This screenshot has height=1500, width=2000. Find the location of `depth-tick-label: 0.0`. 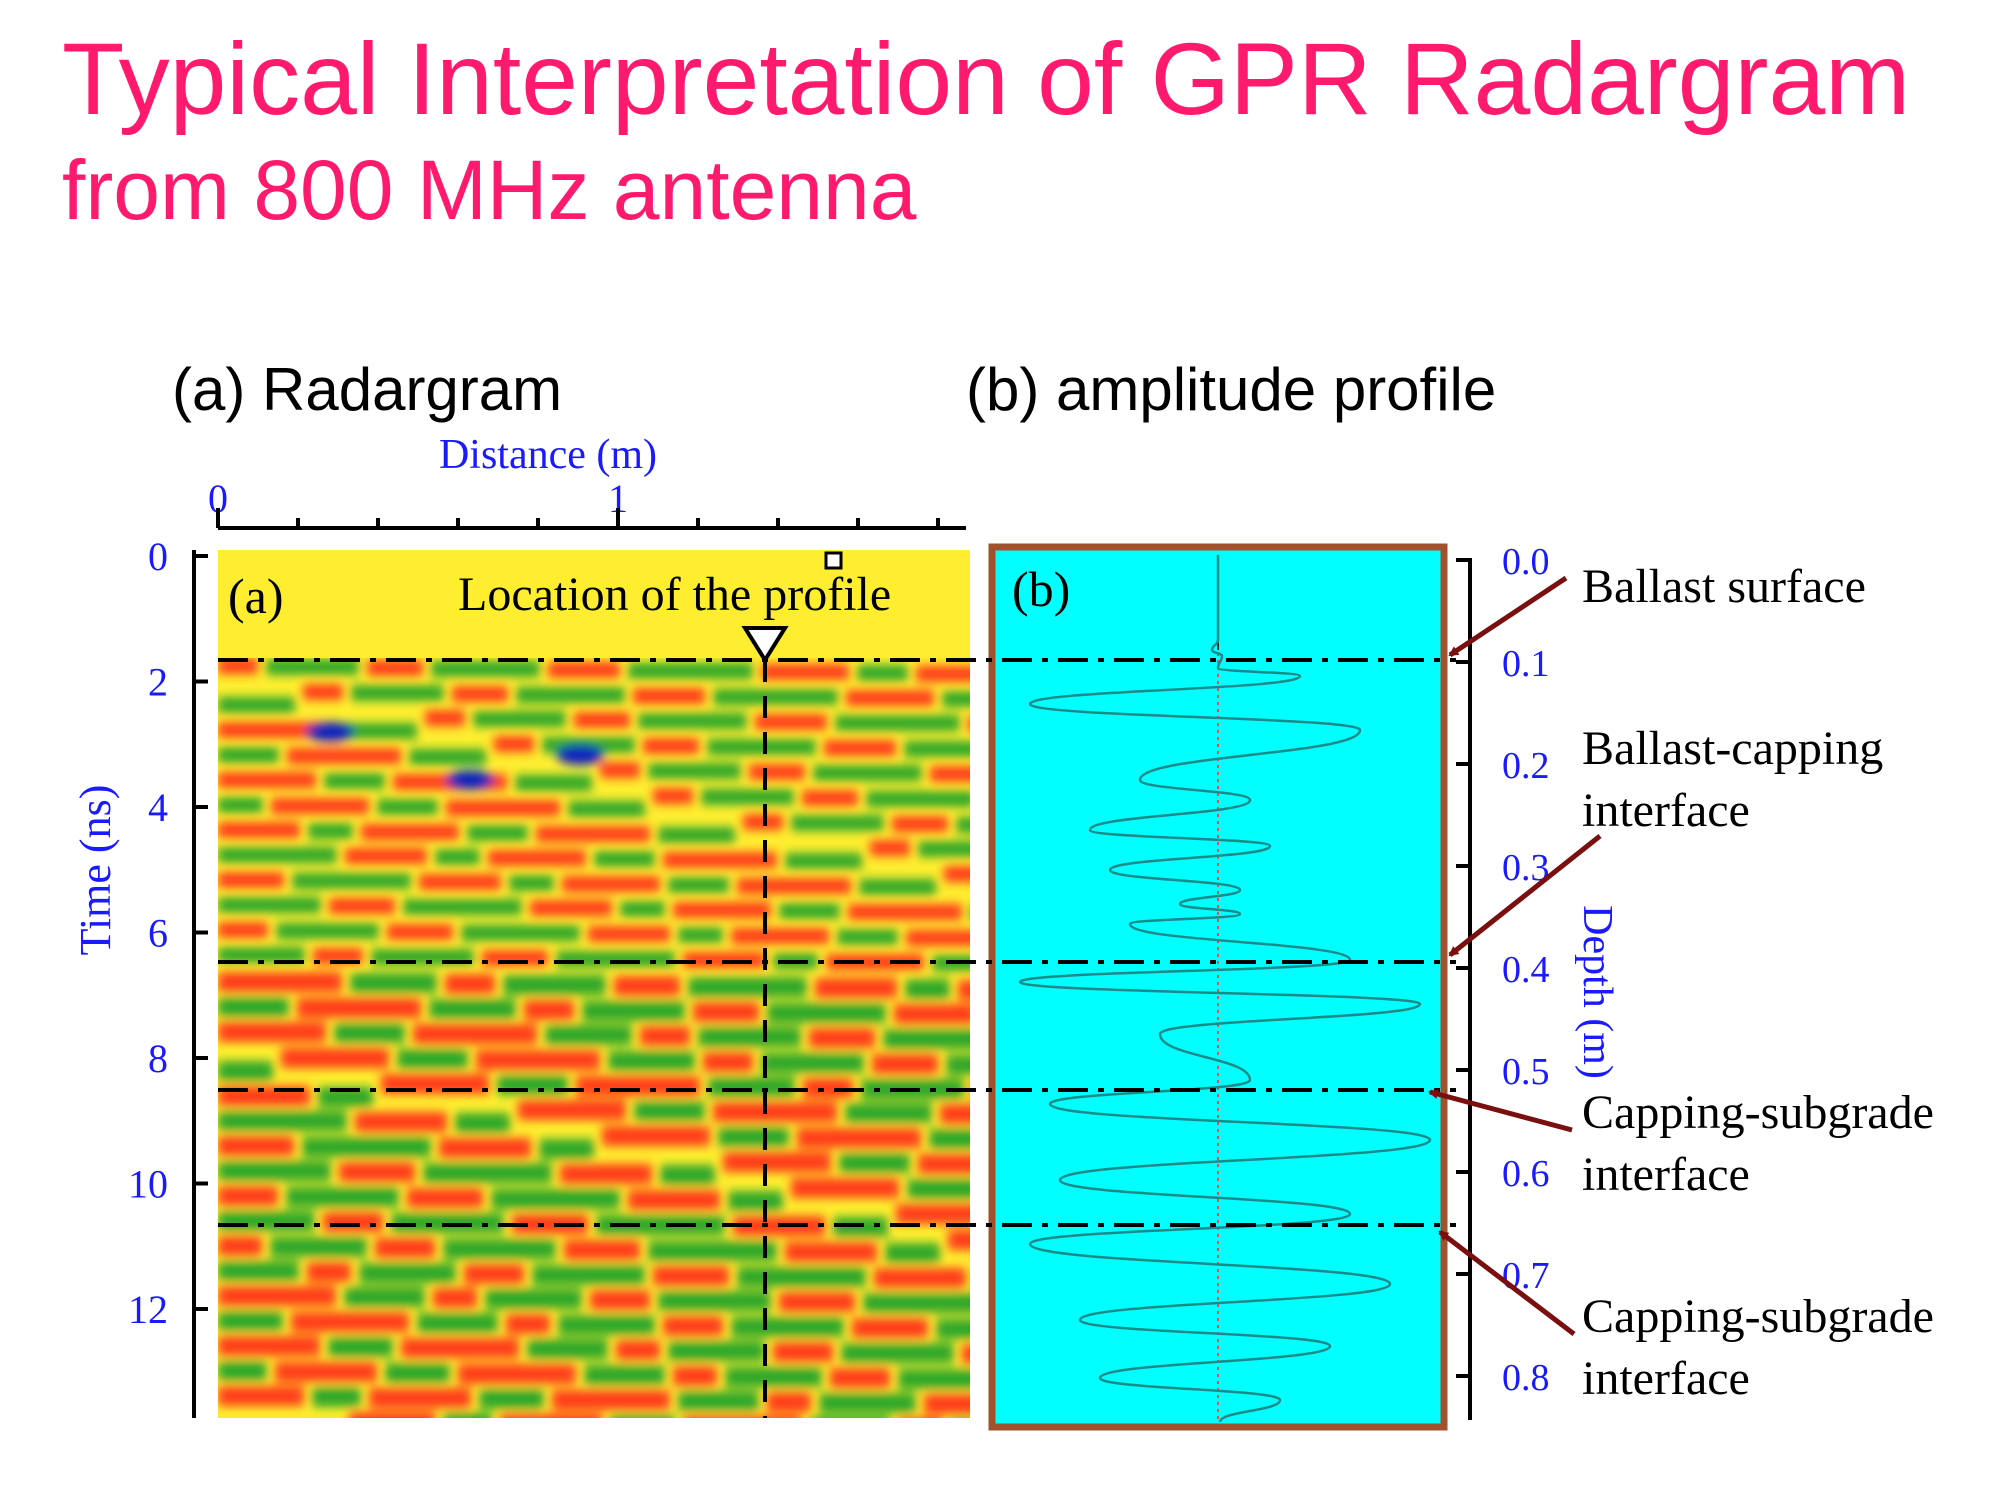

depth-tick-label: 0.0 is located at coordinates (1526, 562).